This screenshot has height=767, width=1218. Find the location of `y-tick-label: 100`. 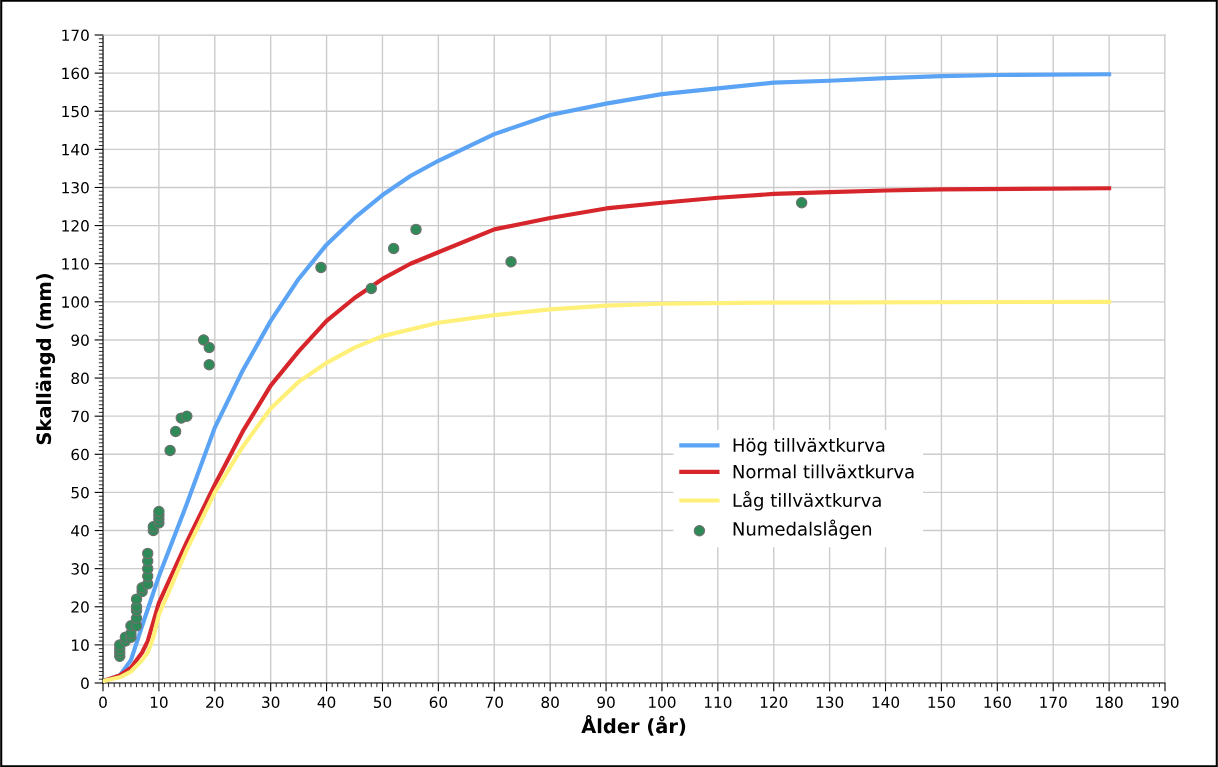

y-tick-label: 100 is located at coordinates (75, 302).